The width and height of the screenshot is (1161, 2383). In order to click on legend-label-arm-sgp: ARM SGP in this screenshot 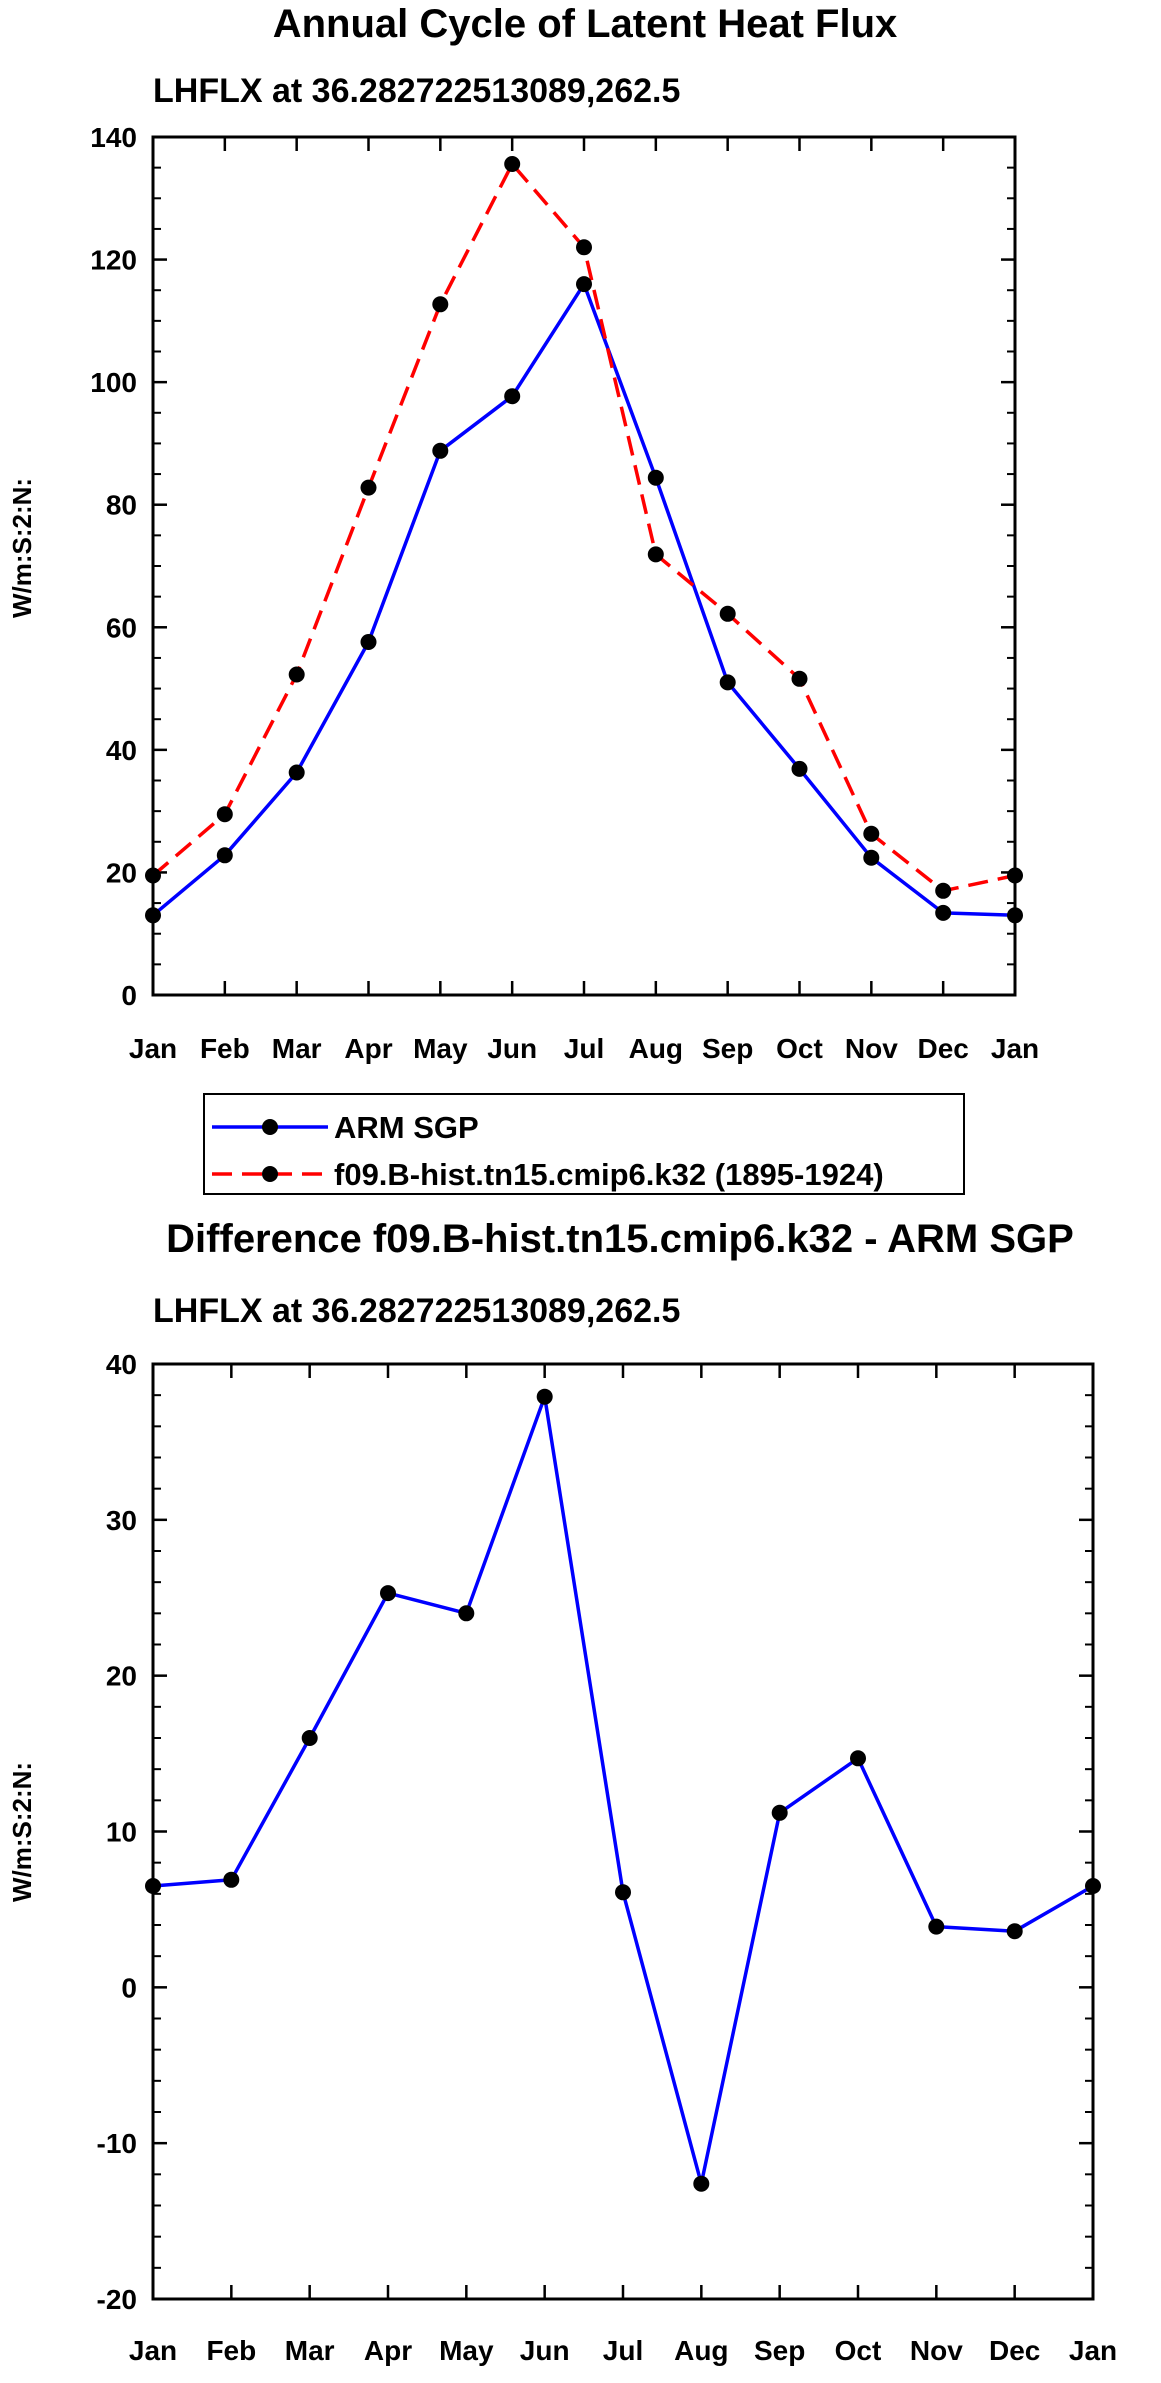, I will do `click(406, 1127)`.